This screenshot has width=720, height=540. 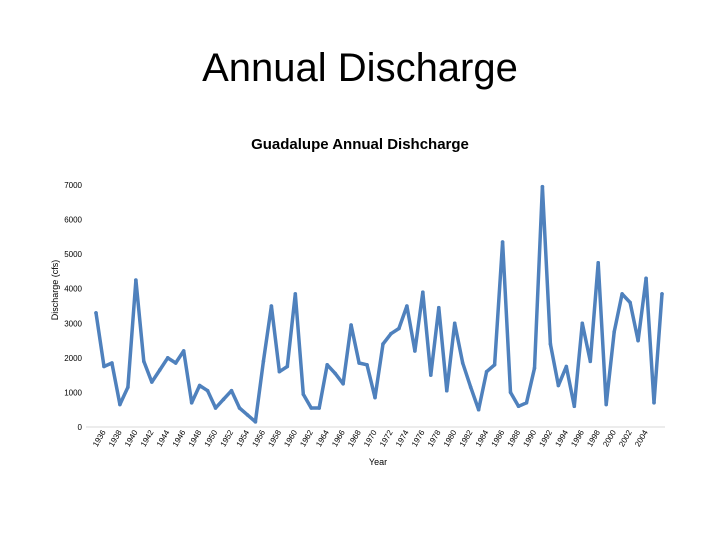 What do you see at coordinates (545, 438) in the screenshot?
I see `x-tick-label: 1992` at bounding box center [545, 438].